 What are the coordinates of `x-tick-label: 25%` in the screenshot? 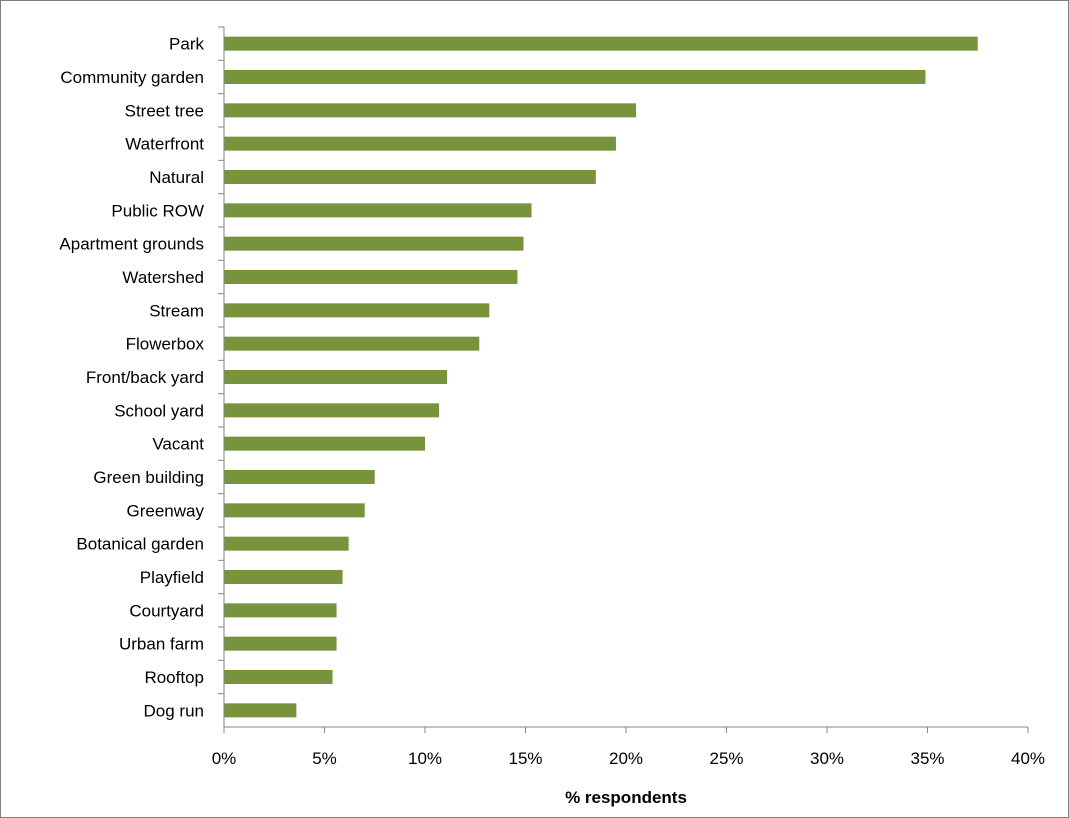 It's located at (726, 758).